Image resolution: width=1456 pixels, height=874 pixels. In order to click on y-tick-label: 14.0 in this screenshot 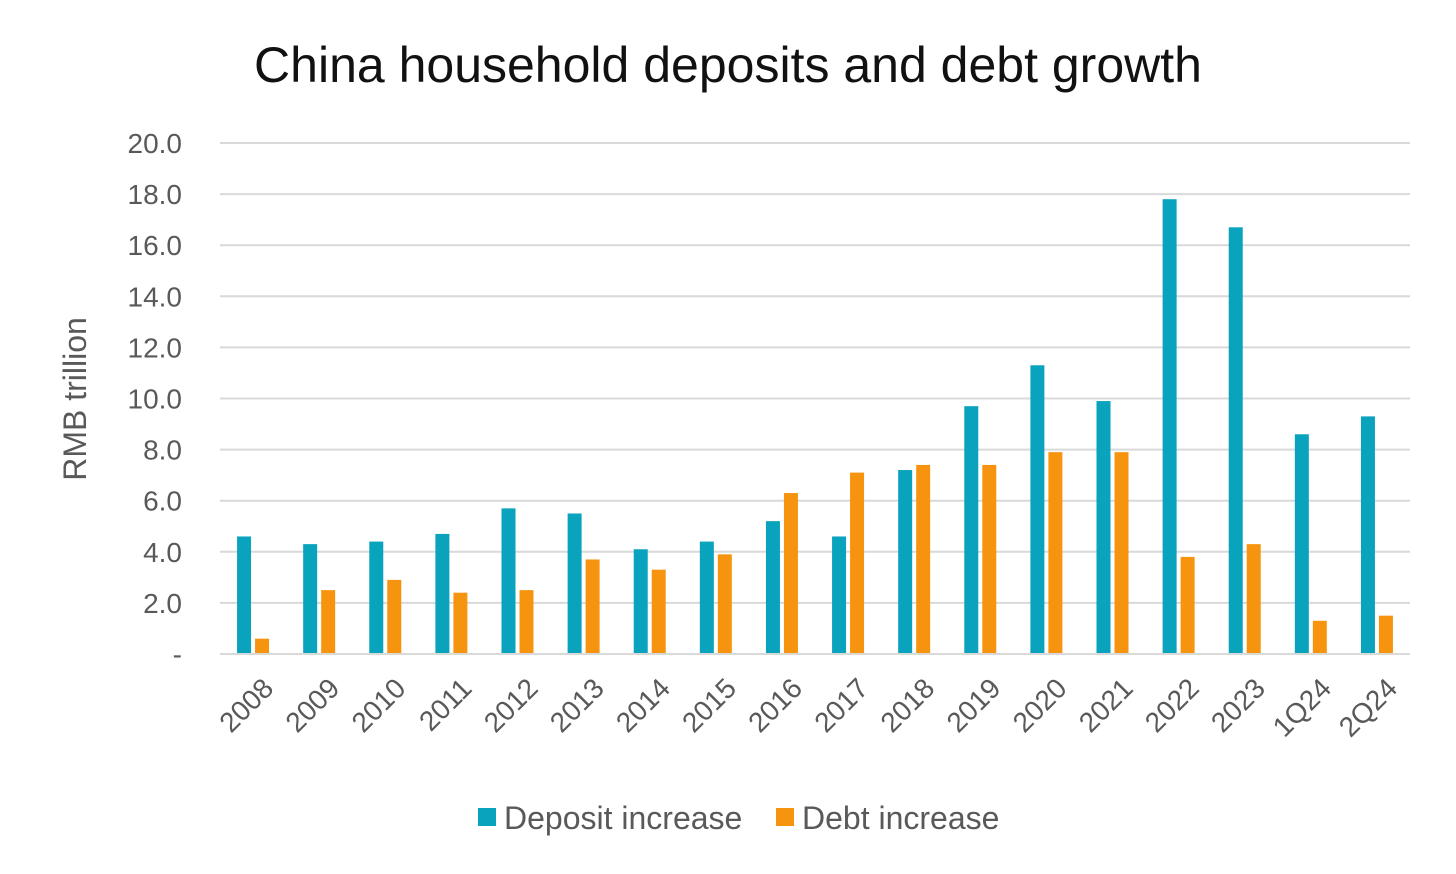, I will do `click(155, 296)`.